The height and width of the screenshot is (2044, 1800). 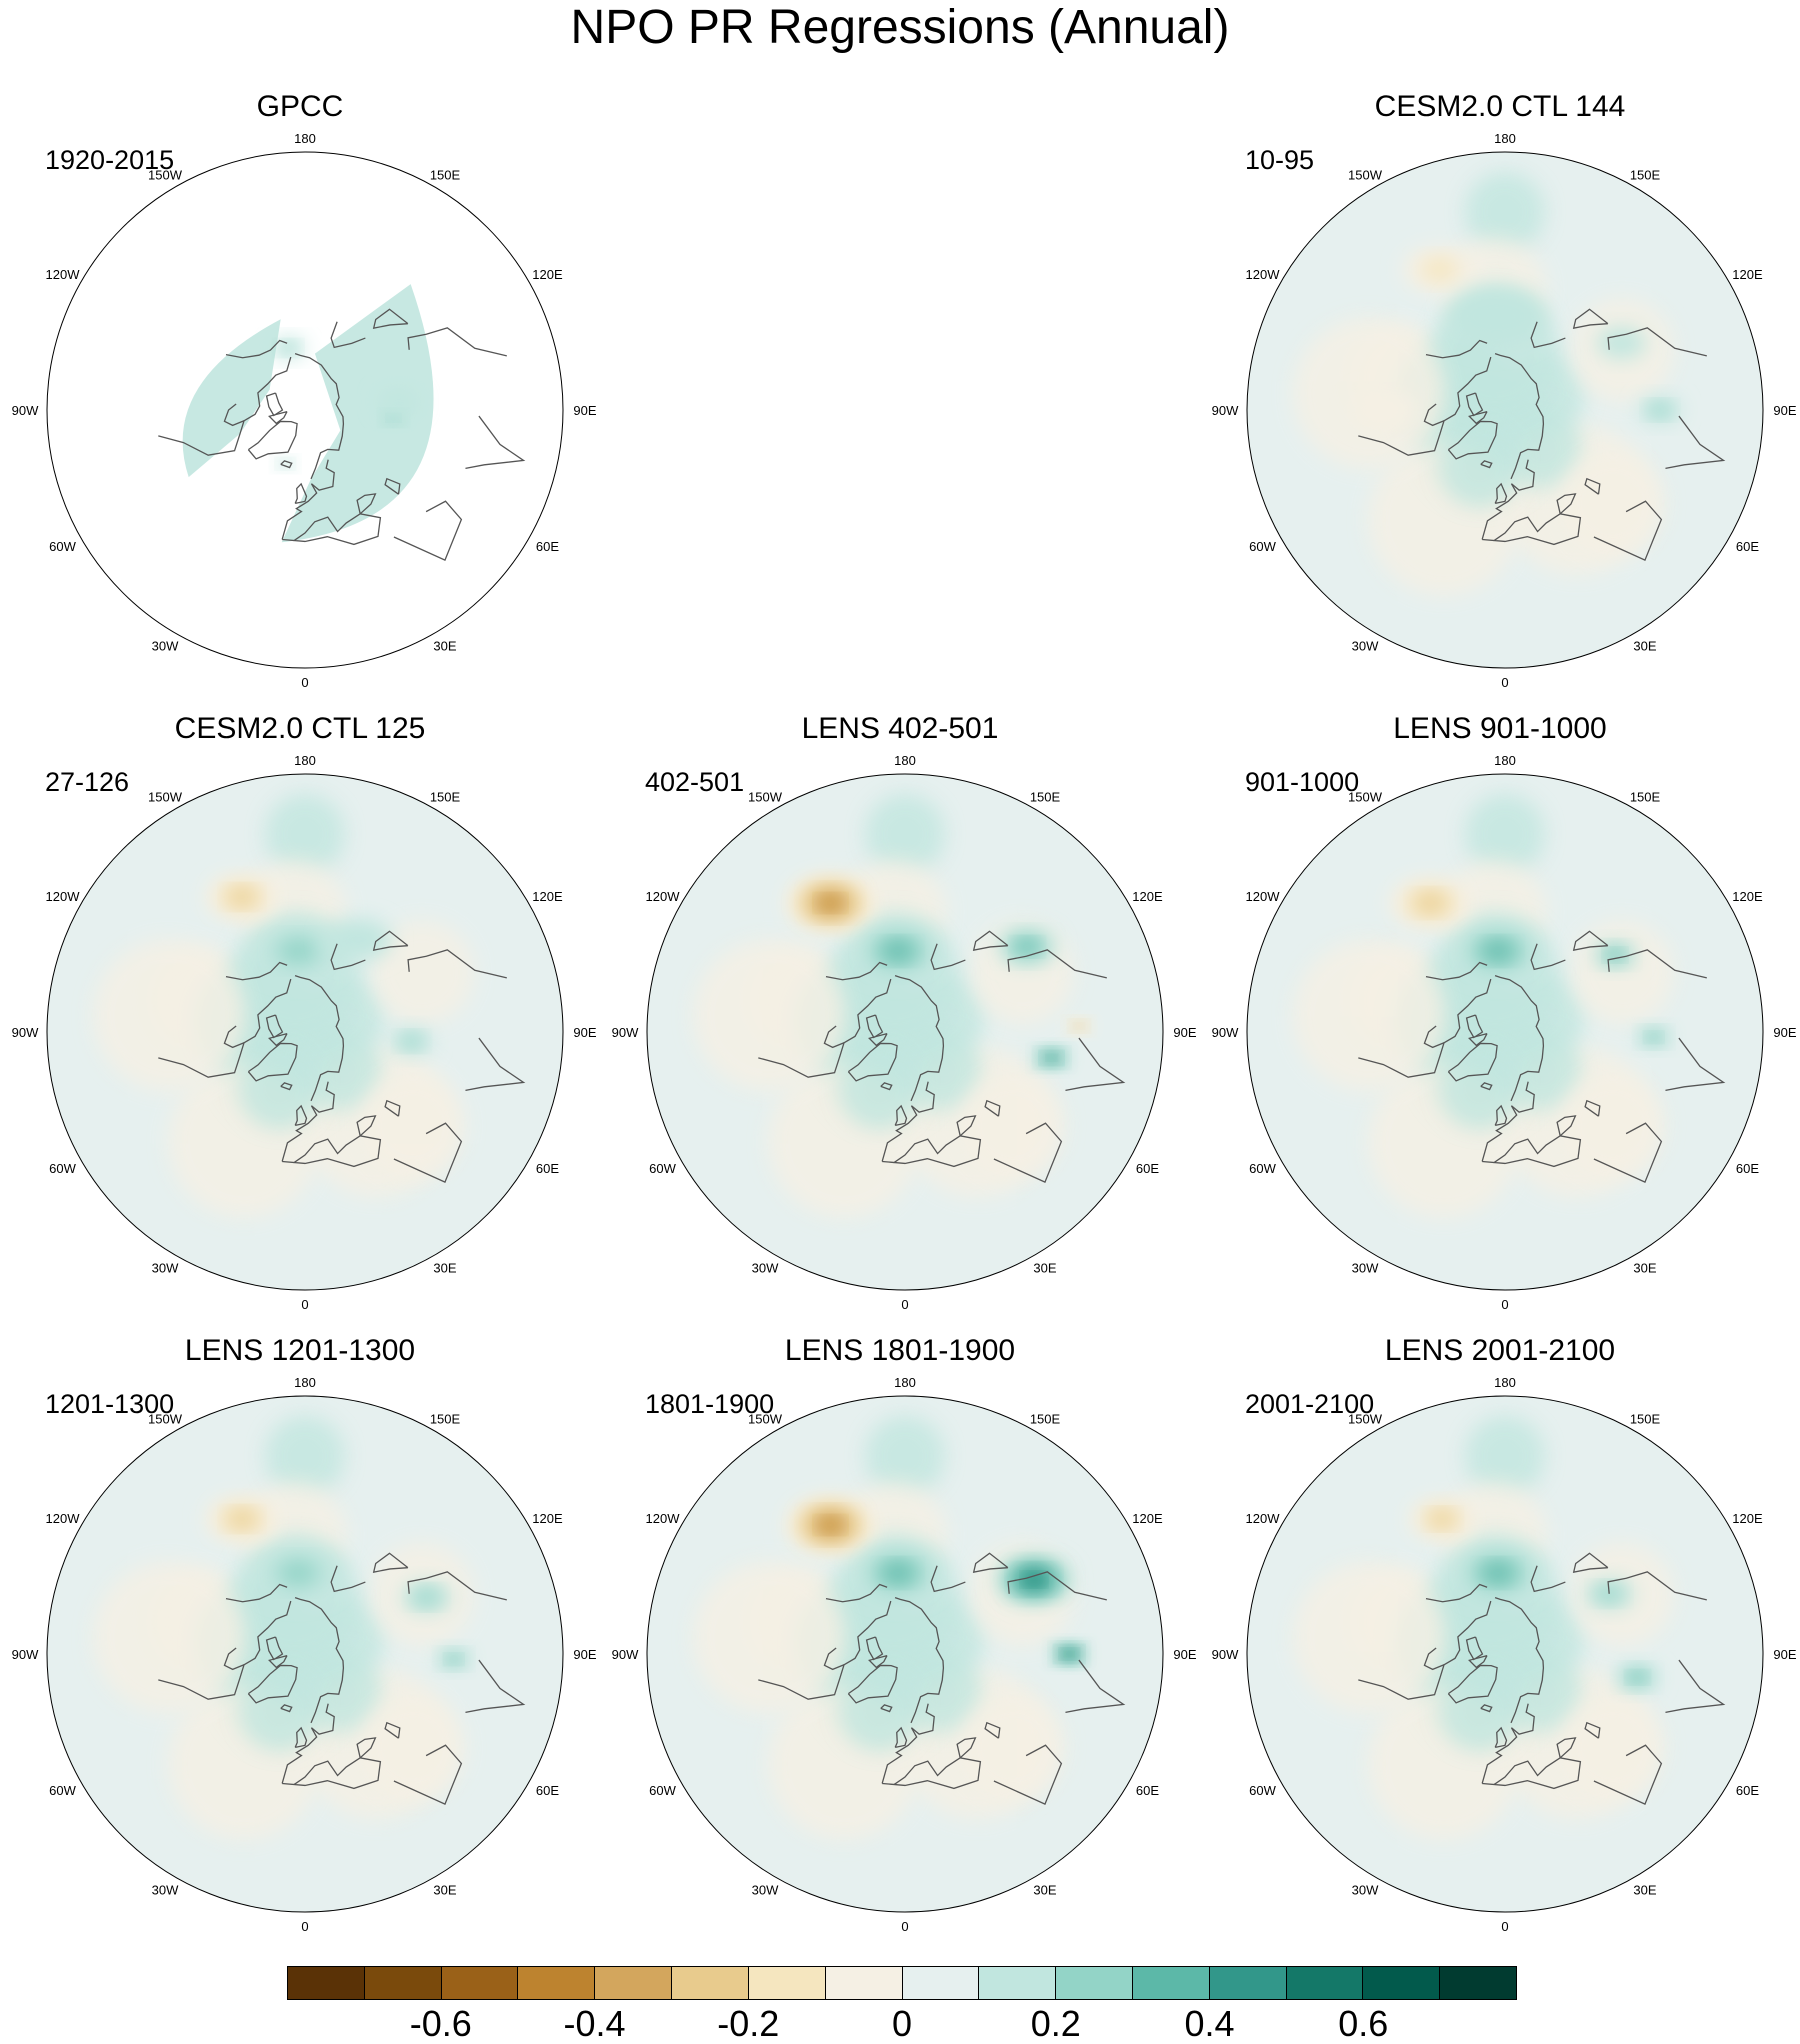 What do you see at coordinates (900, 1350) in the screenshot?
I see `panel-title: LENS 1801-1900` at bounding box center [900, 1350].